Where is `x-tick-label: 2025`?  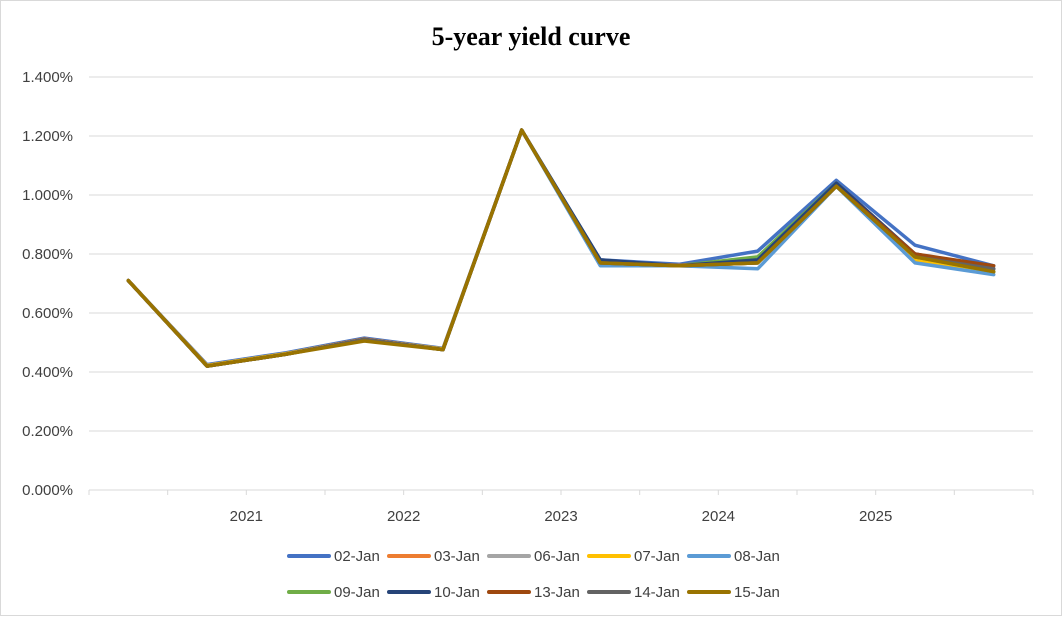
x-tick-label: 2025 is located at coordinates (875, 516).